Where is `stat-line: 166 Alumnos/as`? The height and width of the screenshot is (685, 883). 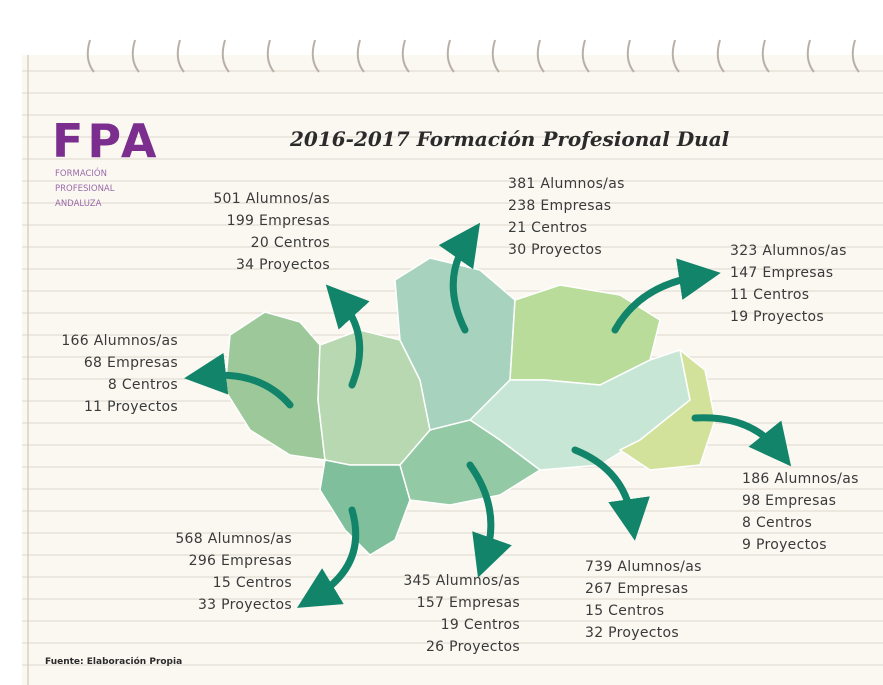 stat-line: 166 Alumnos/as is located at coordinates (119, 341).